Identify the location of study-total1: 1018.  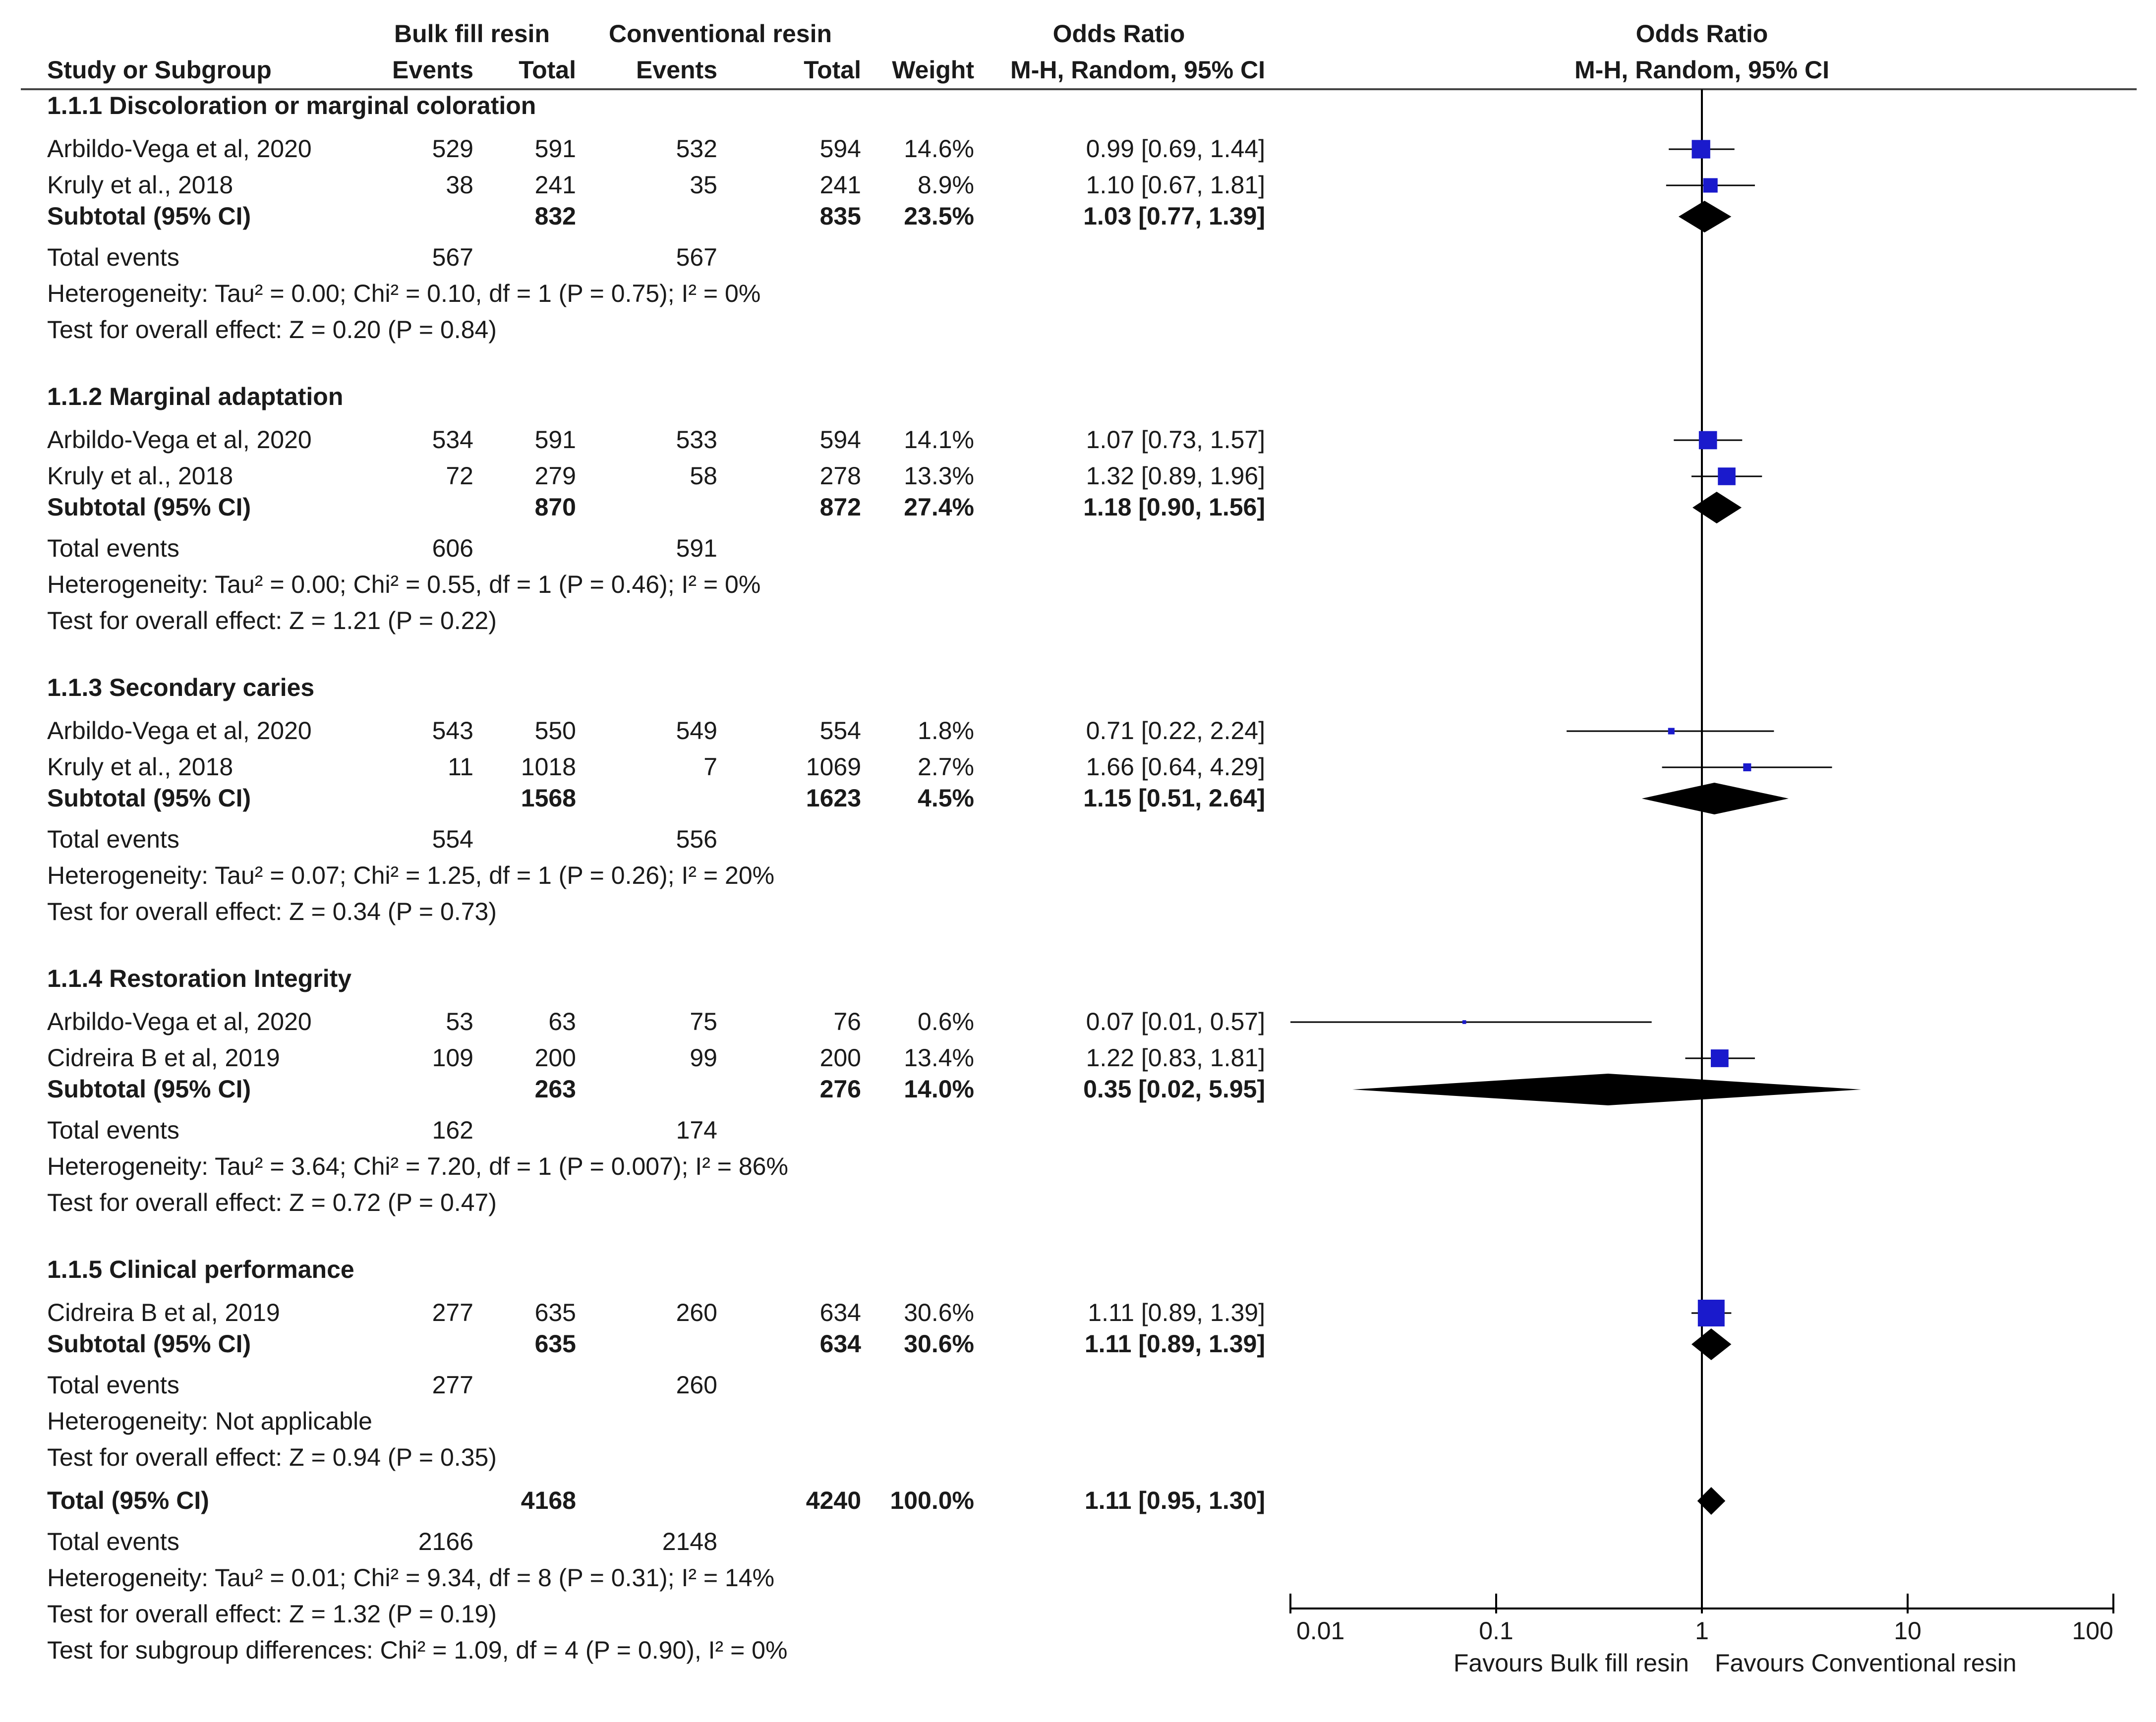
(549, 767).